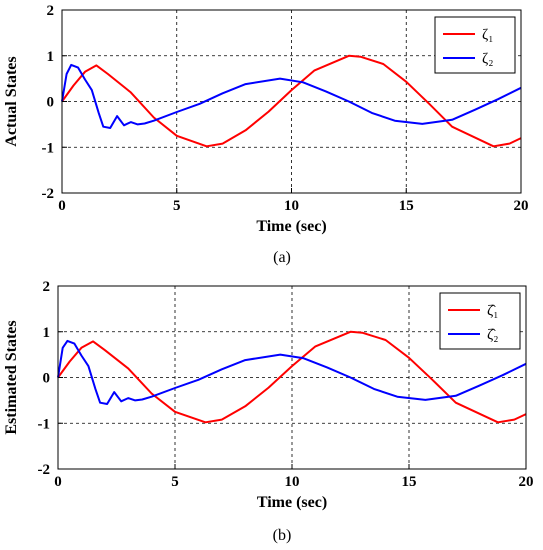  What do you see at coordinates (492, 335) in the screenshot?
I see `legend-label-2: ζ̂₂` at bounding box center [492, 335].